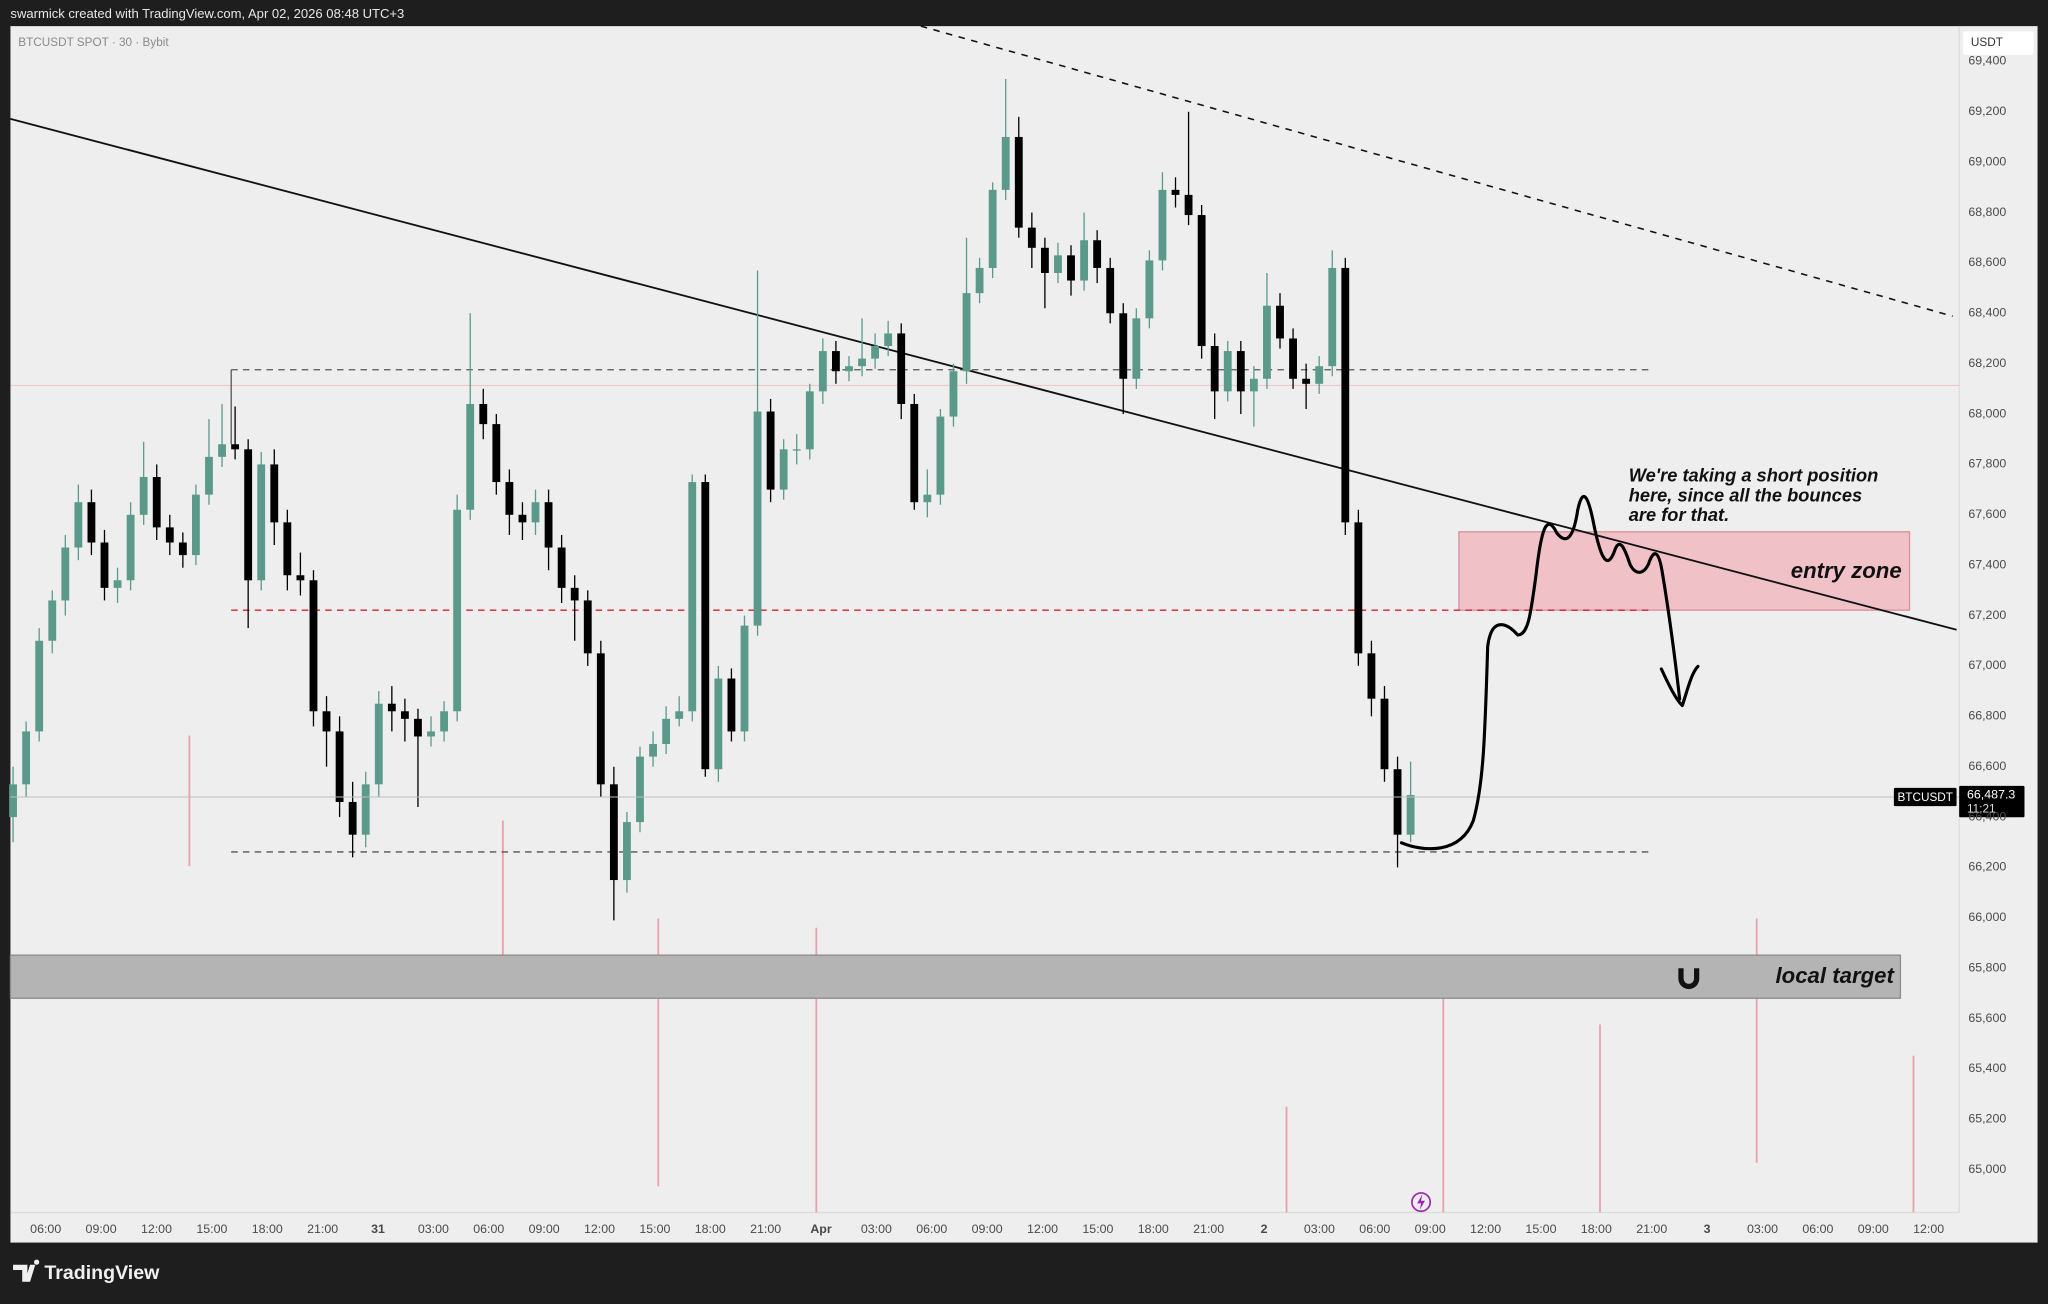  What do you see at coordinates (1987, 212) in the screenshot?
I see `y-tick-label: 68,800` at bounding box center [1987, 212].